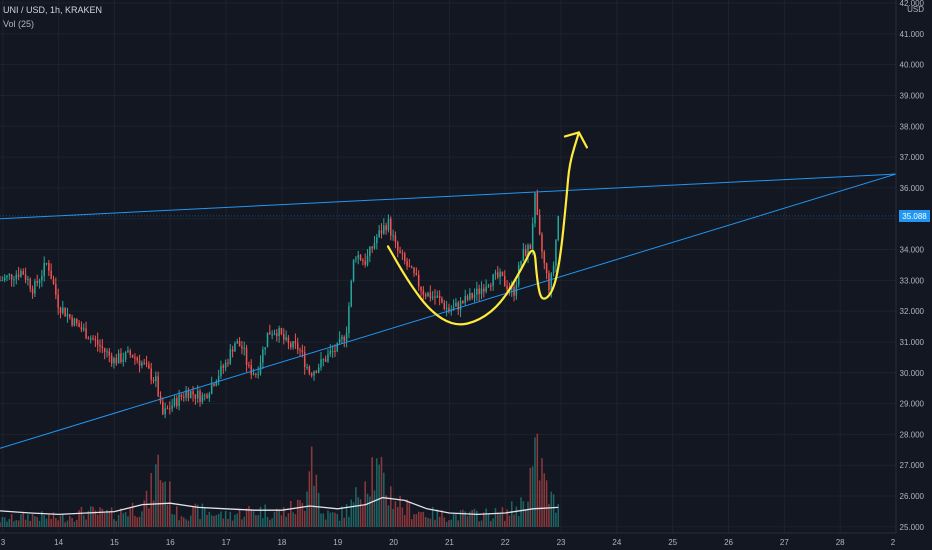 The height and width of the screenshot is (550, 932). Describe the element at coordinates (912, 404) in the screenshot. I see `price-tick-label: 29.000` at that location.